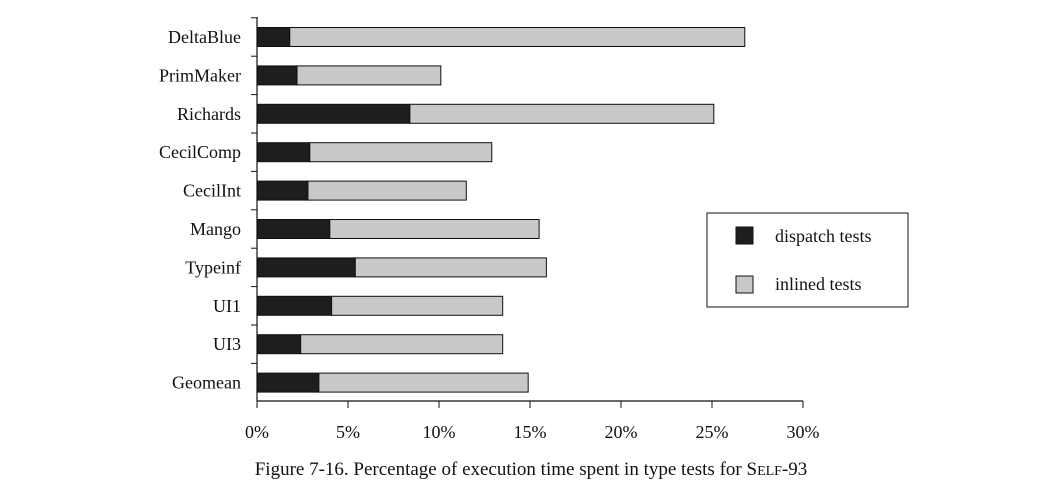 This screenshot has width=1062, height=494. Describe the element at coordinates (434, 229) in the screenshot. I see `bar-mango-inlined-tests` at that location.